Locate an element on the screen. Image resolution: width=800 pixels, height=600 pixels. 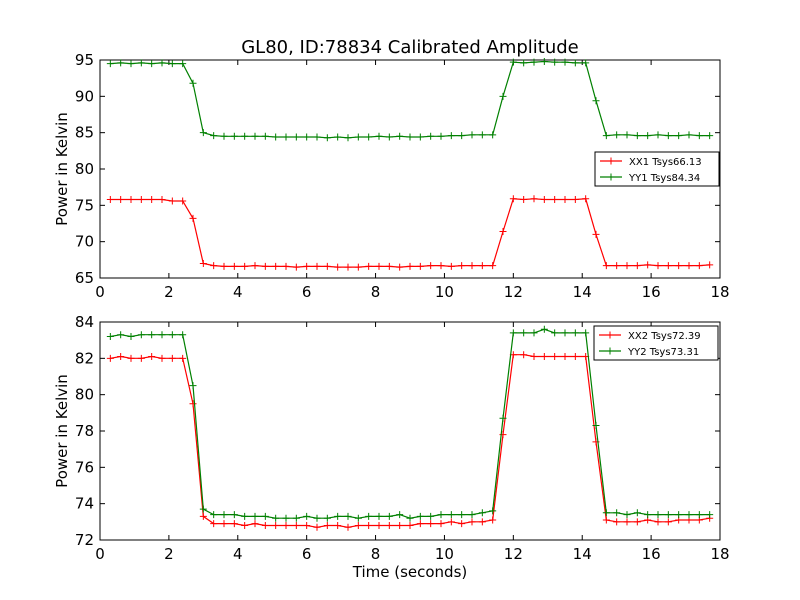
legend-box is located at coordinates (657, 169).